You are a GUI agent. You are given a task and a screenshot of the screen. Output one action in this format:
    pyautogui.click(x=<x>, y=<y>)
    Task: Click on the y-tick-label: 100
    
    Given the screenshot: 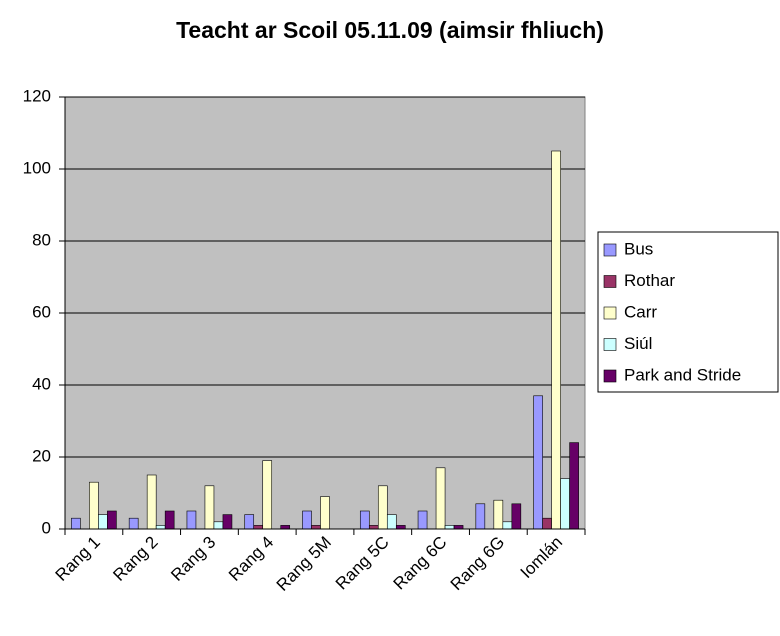 What is the action you would take?
    pyautogui.click(x=37, y=167)
    